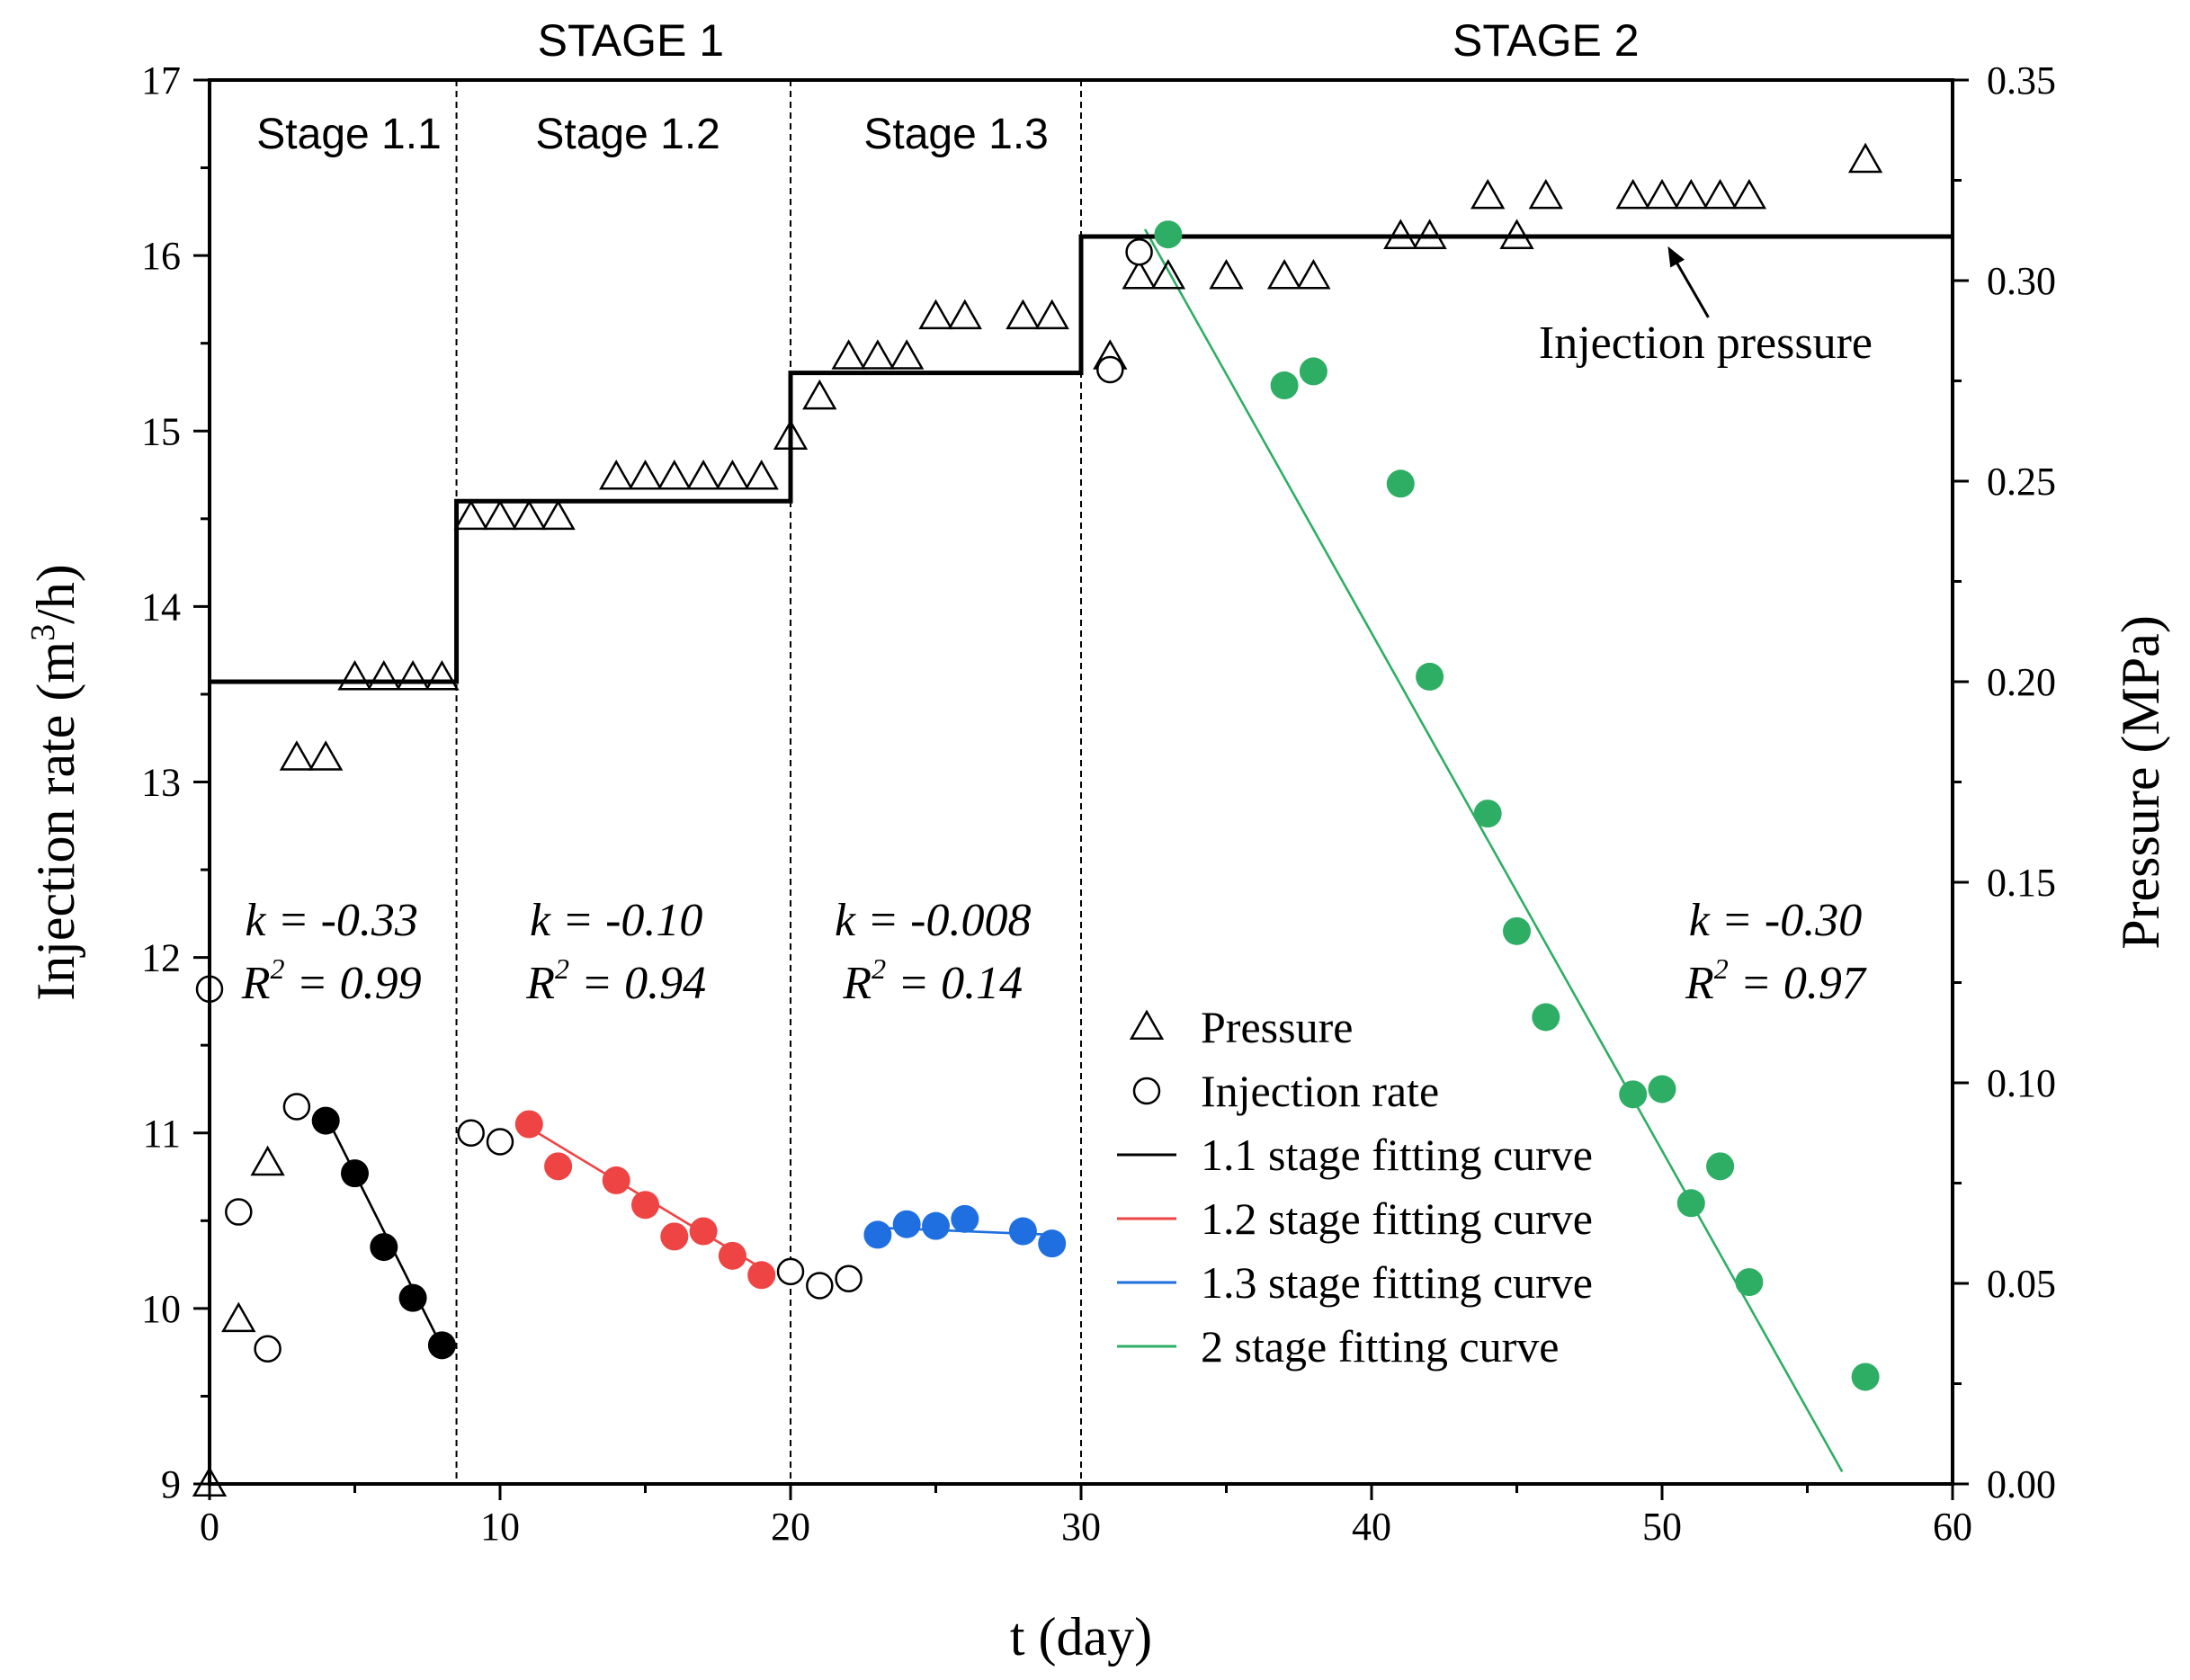 The width and height of the screenshot is (2190, 1680). What do you see at coordinates (631, 40) in the screenshot?
I see `stage-title: STAGE 1` at bounding box center [631, 40].